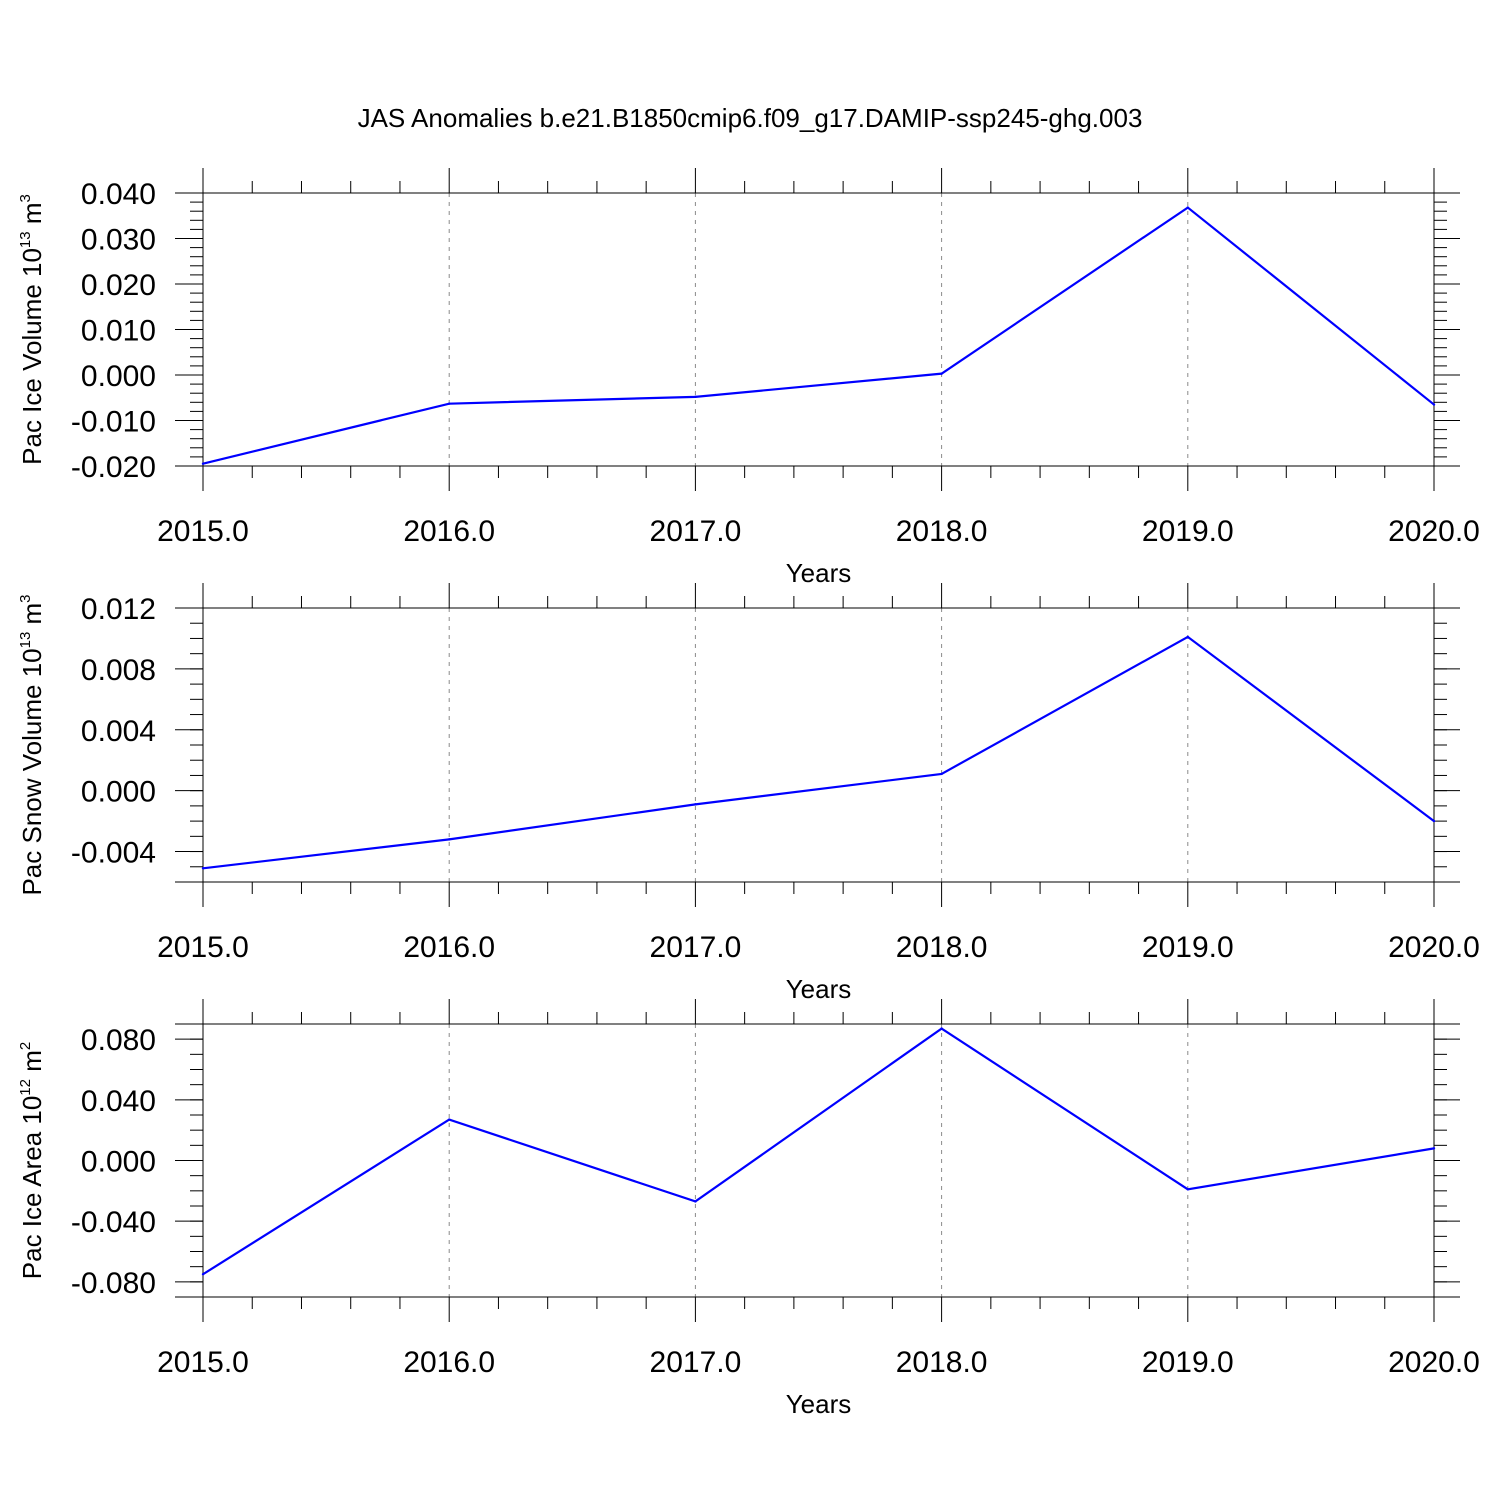  I want to click on y-tick-label: -0.080, so click(113, 1283).